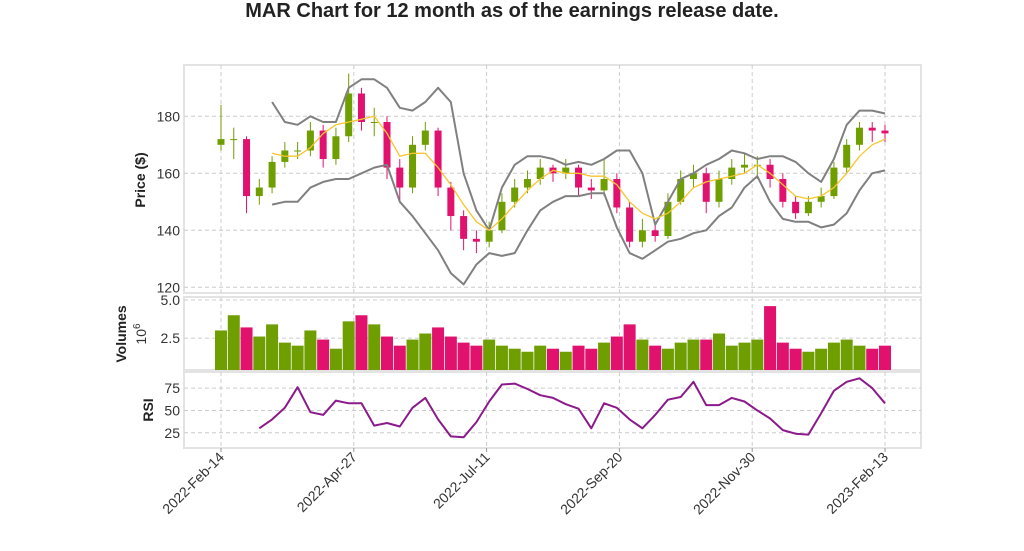 The image size is (1024, 551). Describe the element at coordinates (169, 116) in the screenshot. I see `price-y-tick-label: 180` at that location.